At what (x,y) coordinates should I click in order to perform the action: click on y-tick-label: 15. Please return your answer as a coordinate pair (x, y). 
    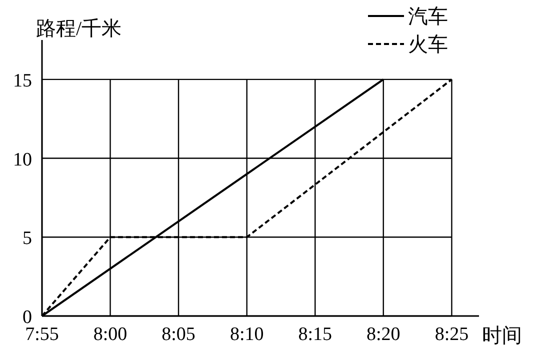
    Looking at the image, I should click on (22, 81).